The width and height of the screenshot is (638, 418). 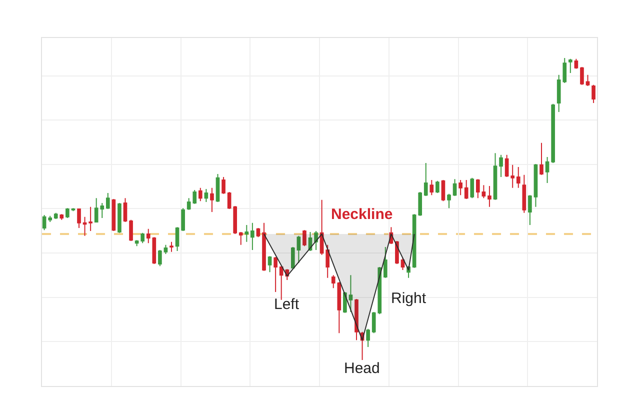 What do you see at coordinates (409, 298) in the screenshot?
I see `annotation: Right` at bounding box center [409, 298].